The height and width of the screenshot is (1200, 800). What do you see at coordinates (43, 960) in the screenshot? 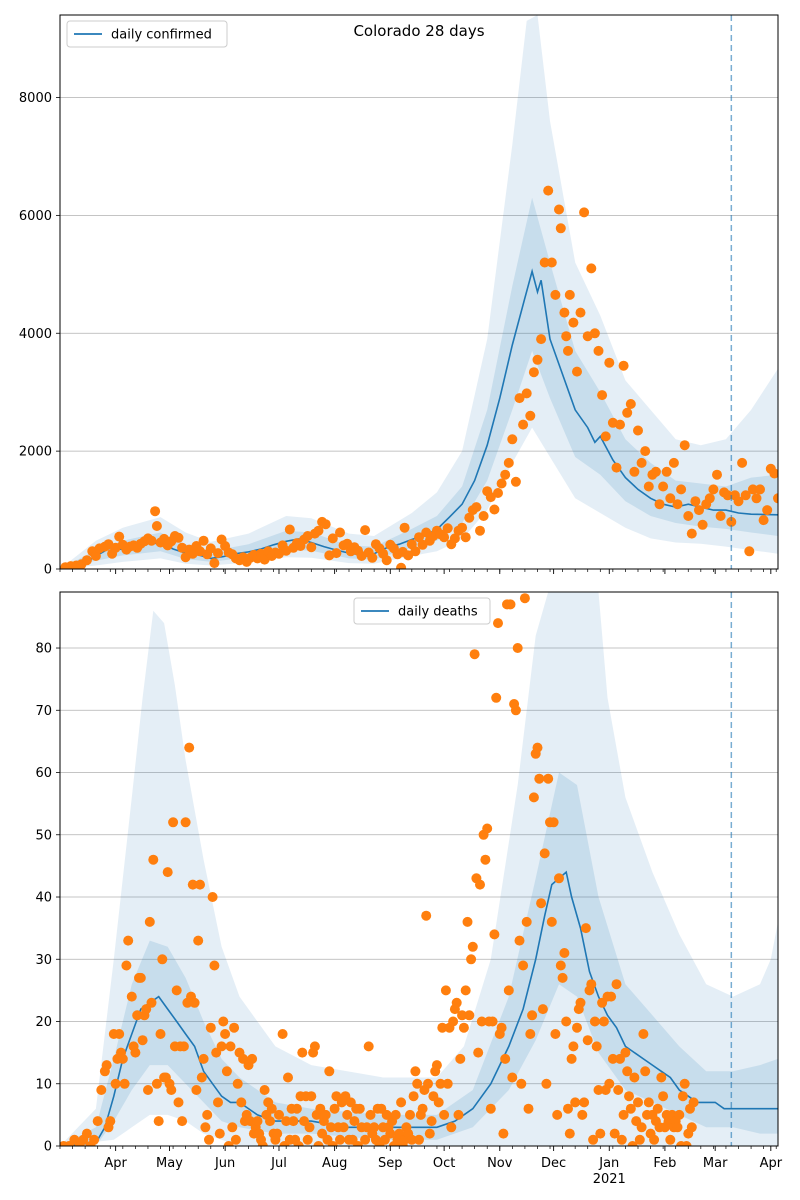
I see `y-tick-label: 30` at bounding box center [43, 960].